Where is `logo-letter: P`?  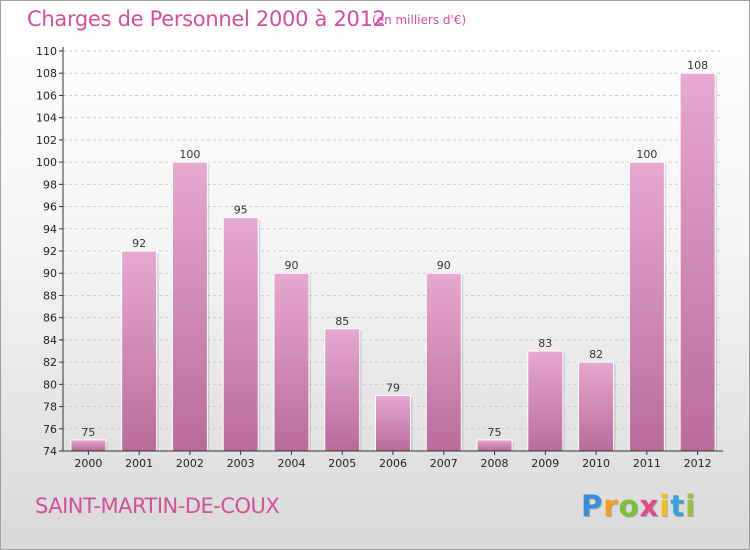
logo-letter: P is located at coordinates (592, 506).